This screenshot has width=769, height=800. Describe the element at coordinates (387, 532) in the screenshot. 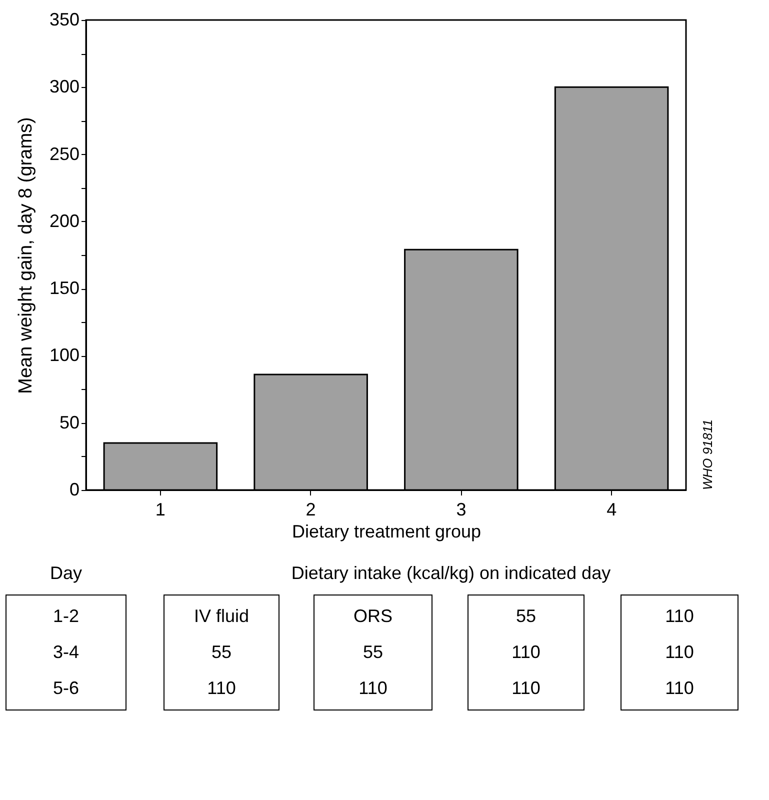

I see `x-axis-title: Dietary treatment group` at that location.